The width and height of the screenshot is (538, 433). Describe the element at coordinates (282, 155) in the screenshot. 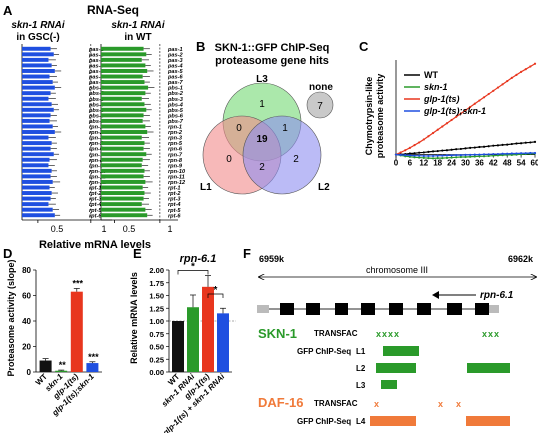

I see `venn-set-l2` at that location.